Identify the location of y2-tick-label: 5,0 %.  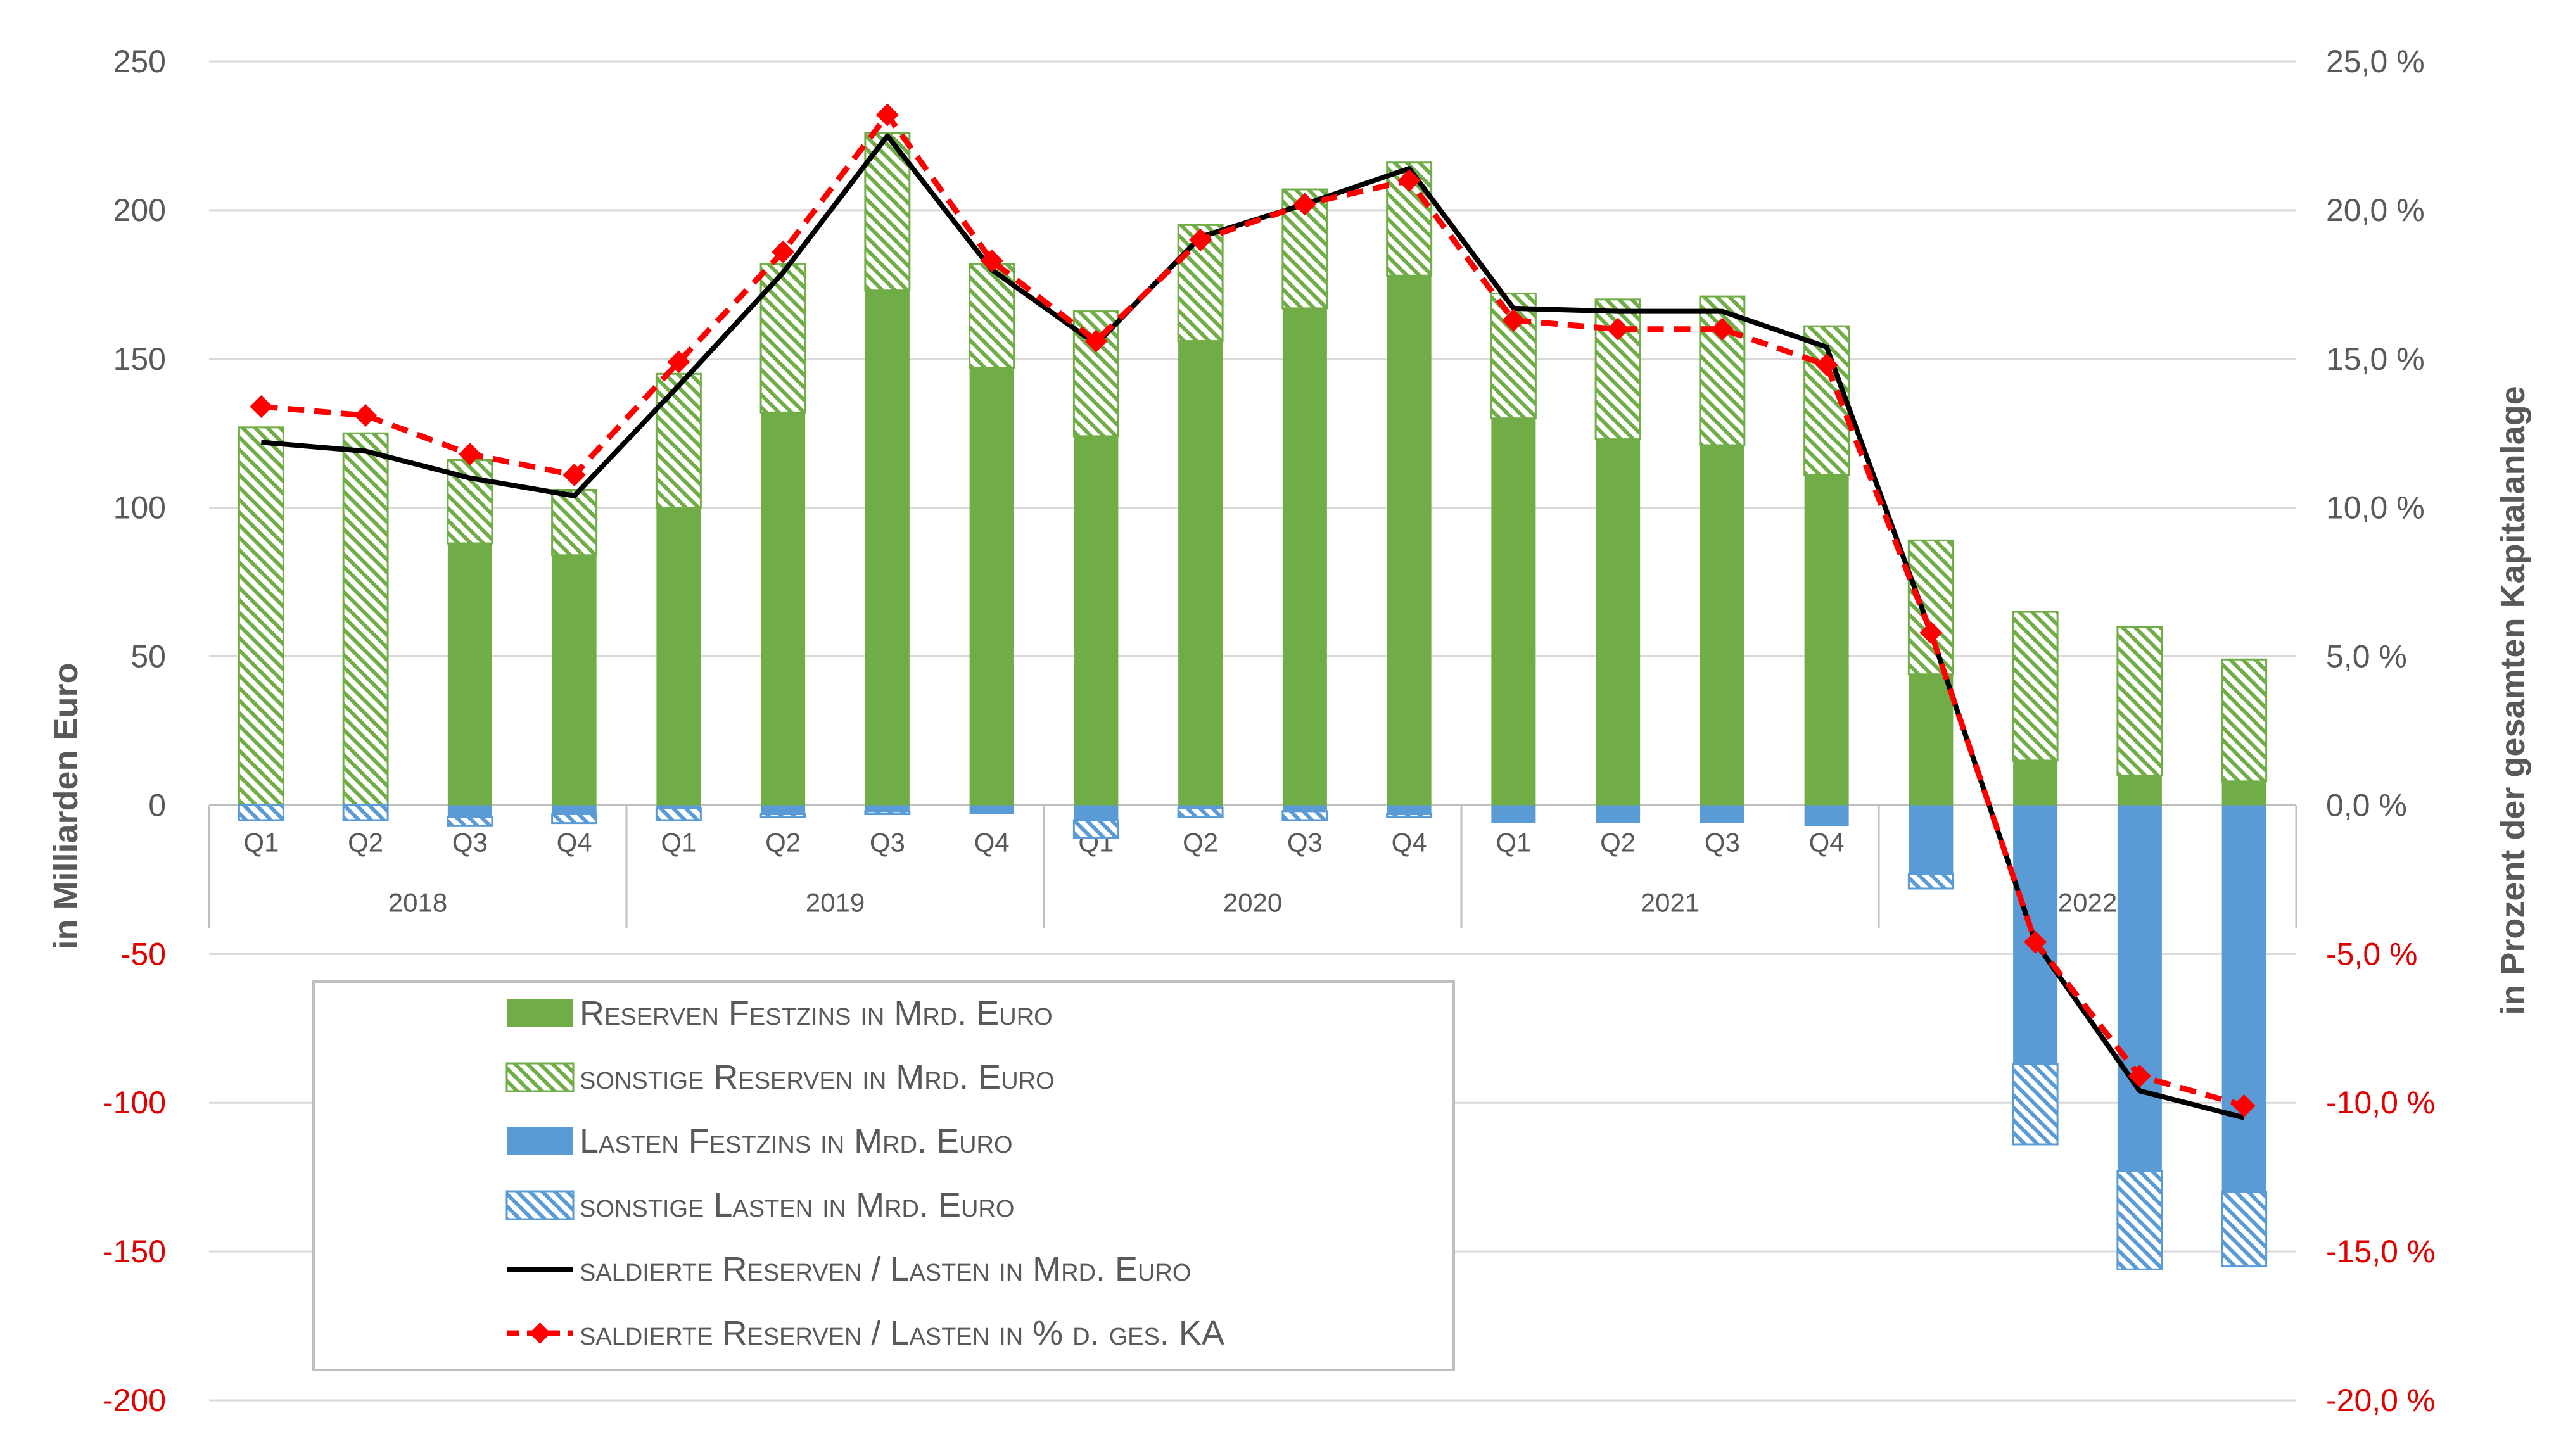
(2366, 656).